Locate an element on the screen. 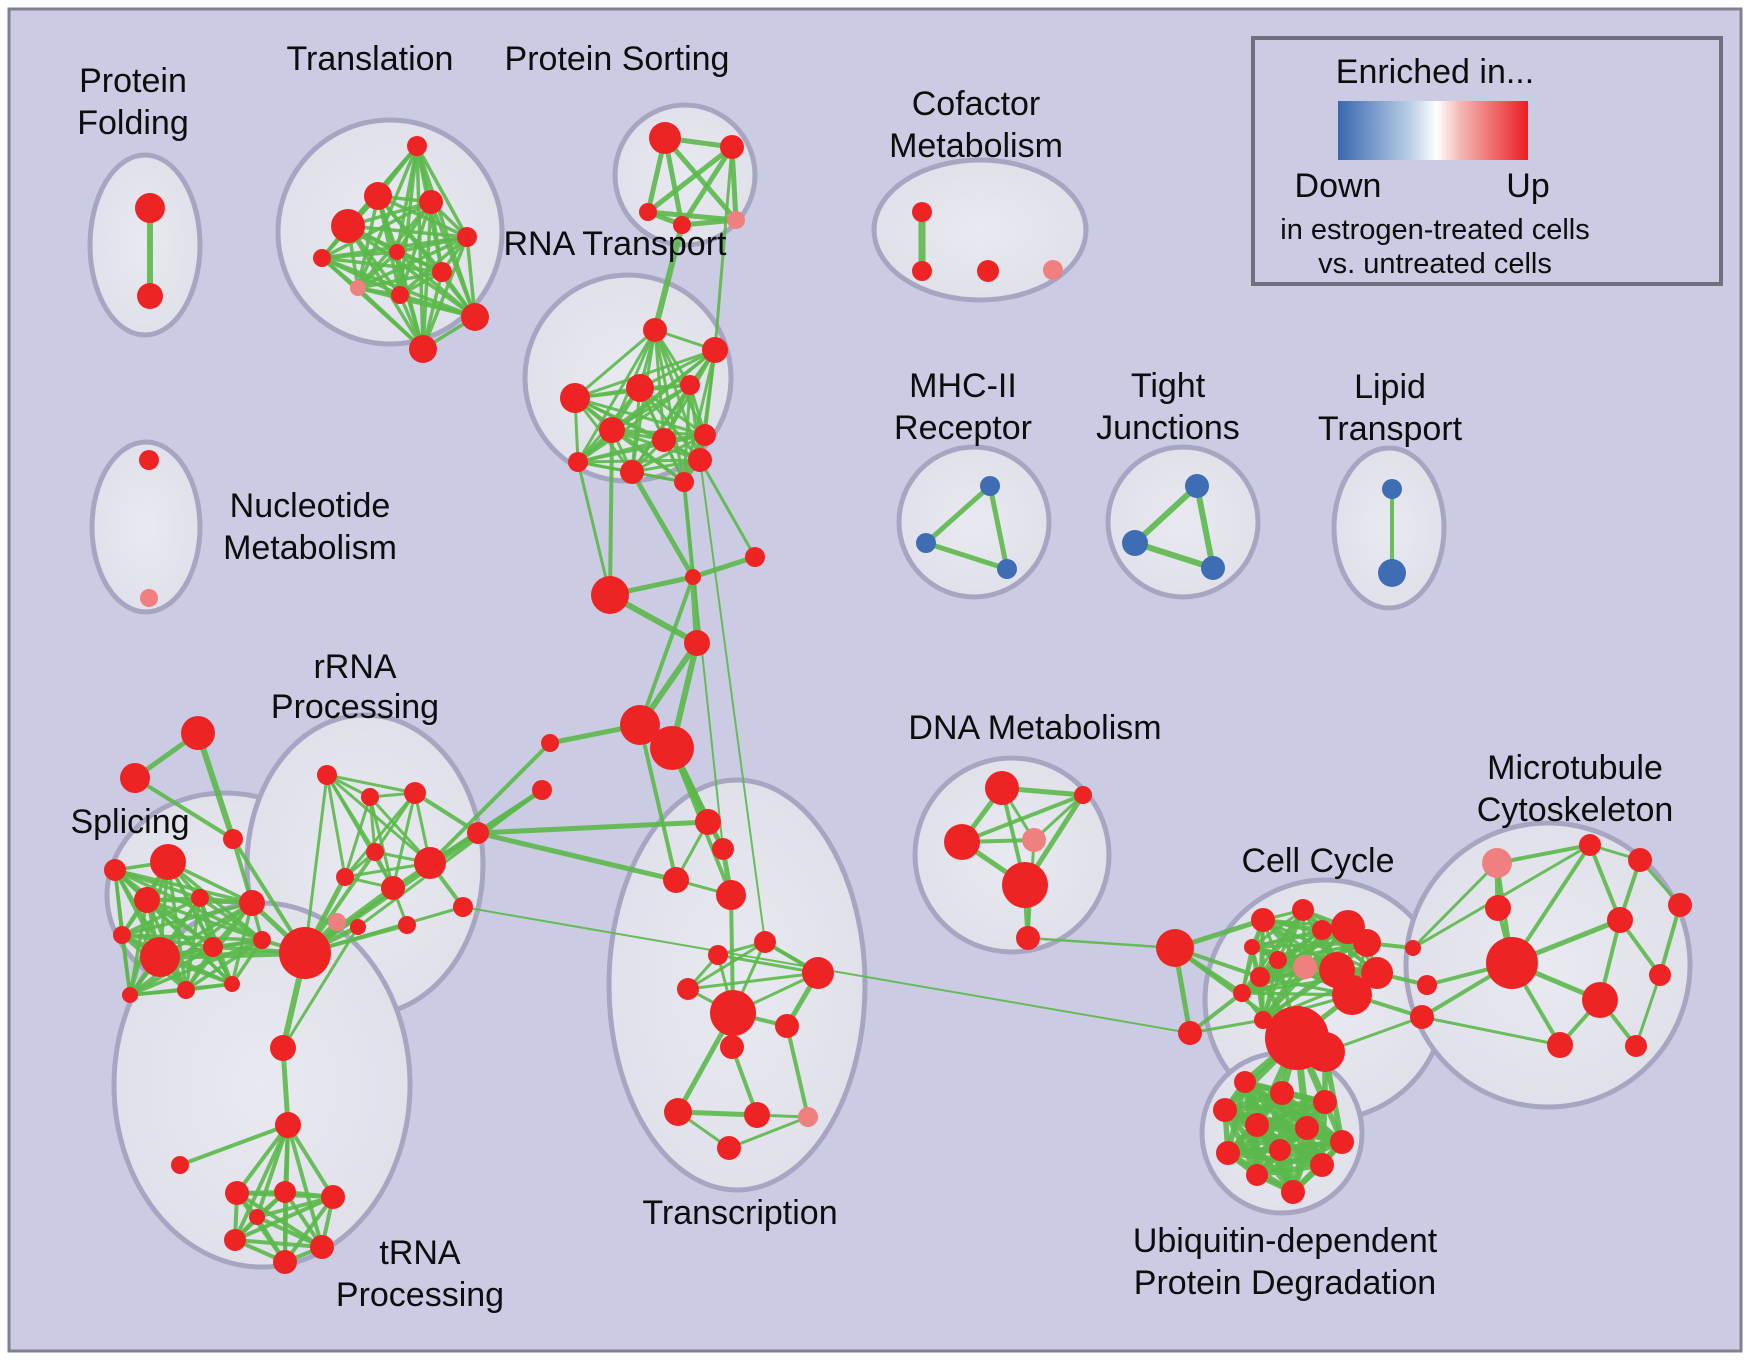  node-cc2 is located at coordinates (1303, 910).